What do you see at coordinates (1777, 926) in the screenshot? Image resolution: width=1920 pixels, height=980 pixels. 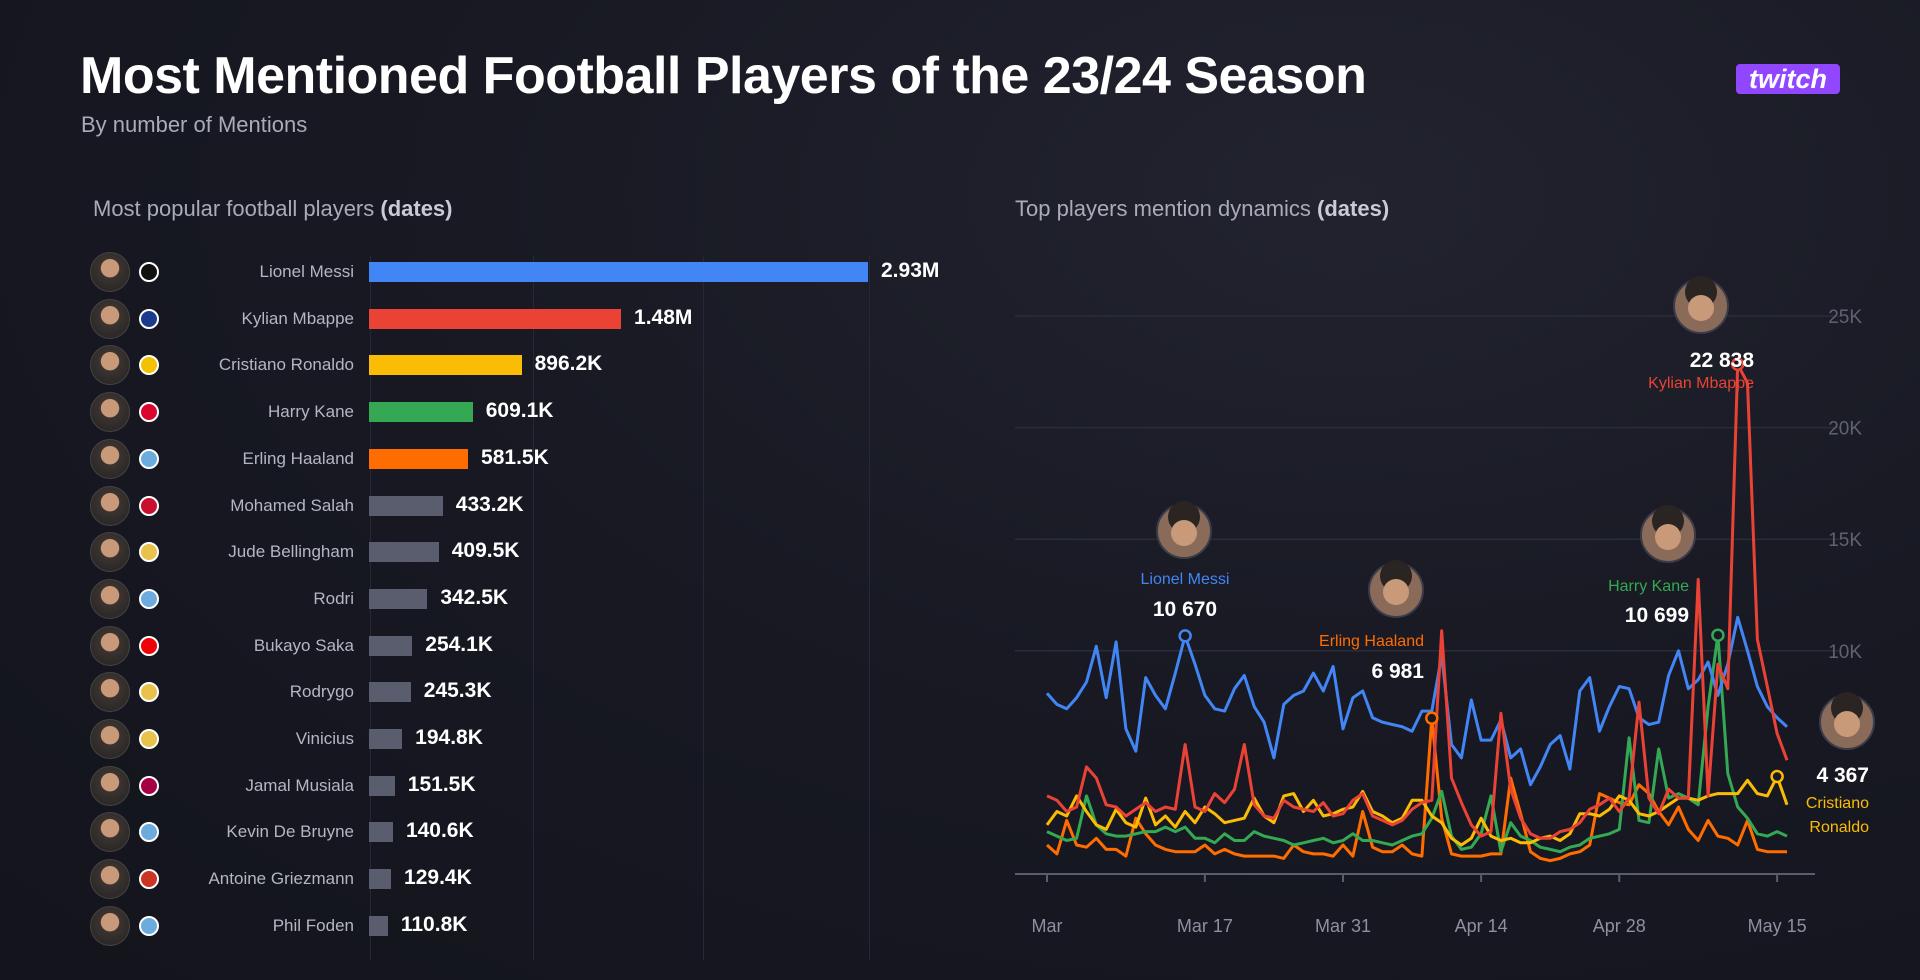 I see `x-tick-label: May 15` at bounding box center [1777, 926].